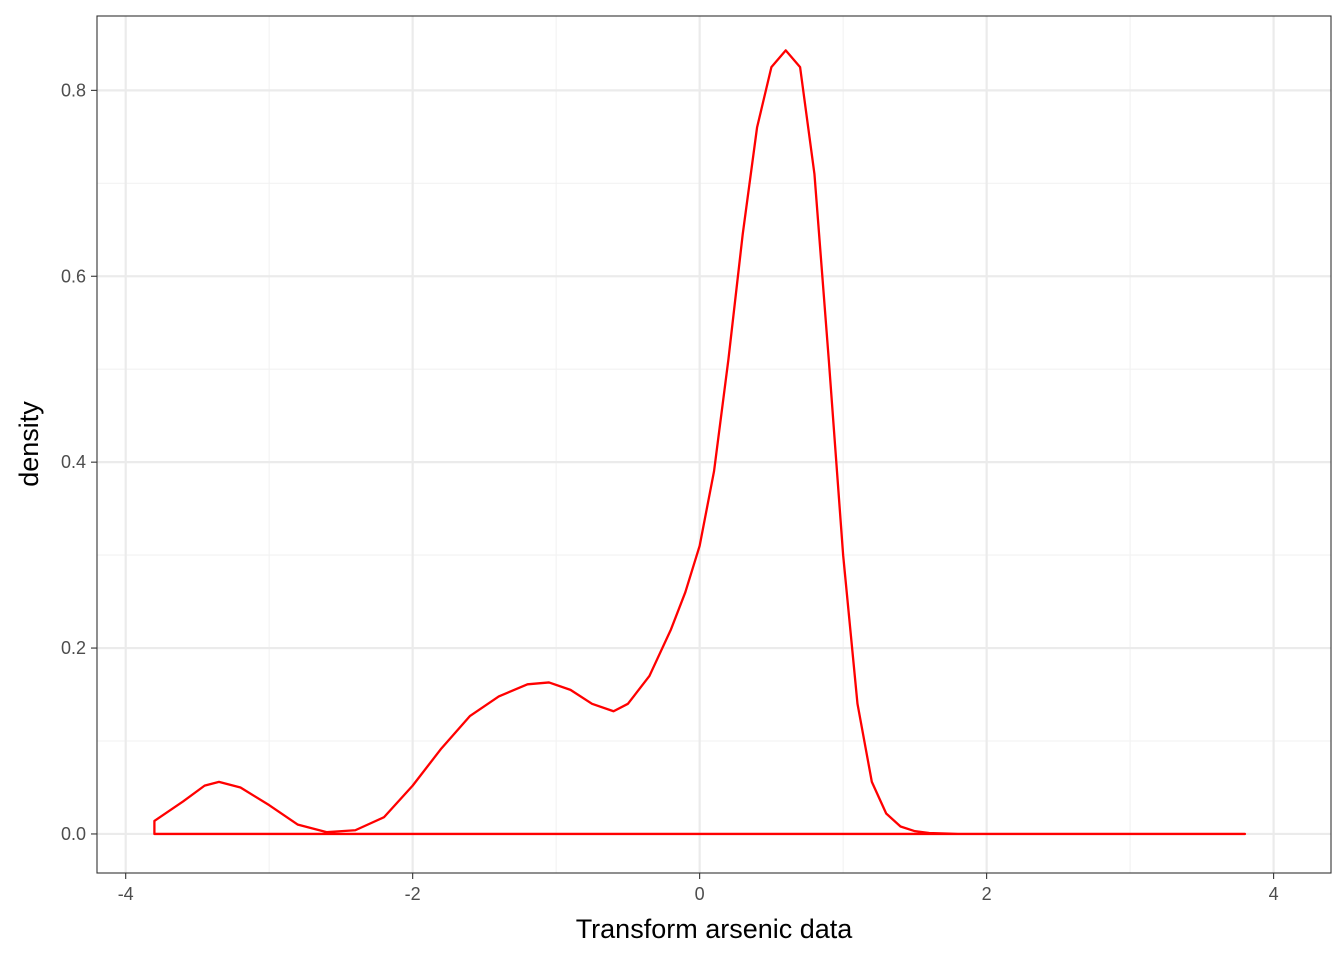 The image size is (1344, 965). I want to click on y-tick-label: 0.0, so click(73, 834).